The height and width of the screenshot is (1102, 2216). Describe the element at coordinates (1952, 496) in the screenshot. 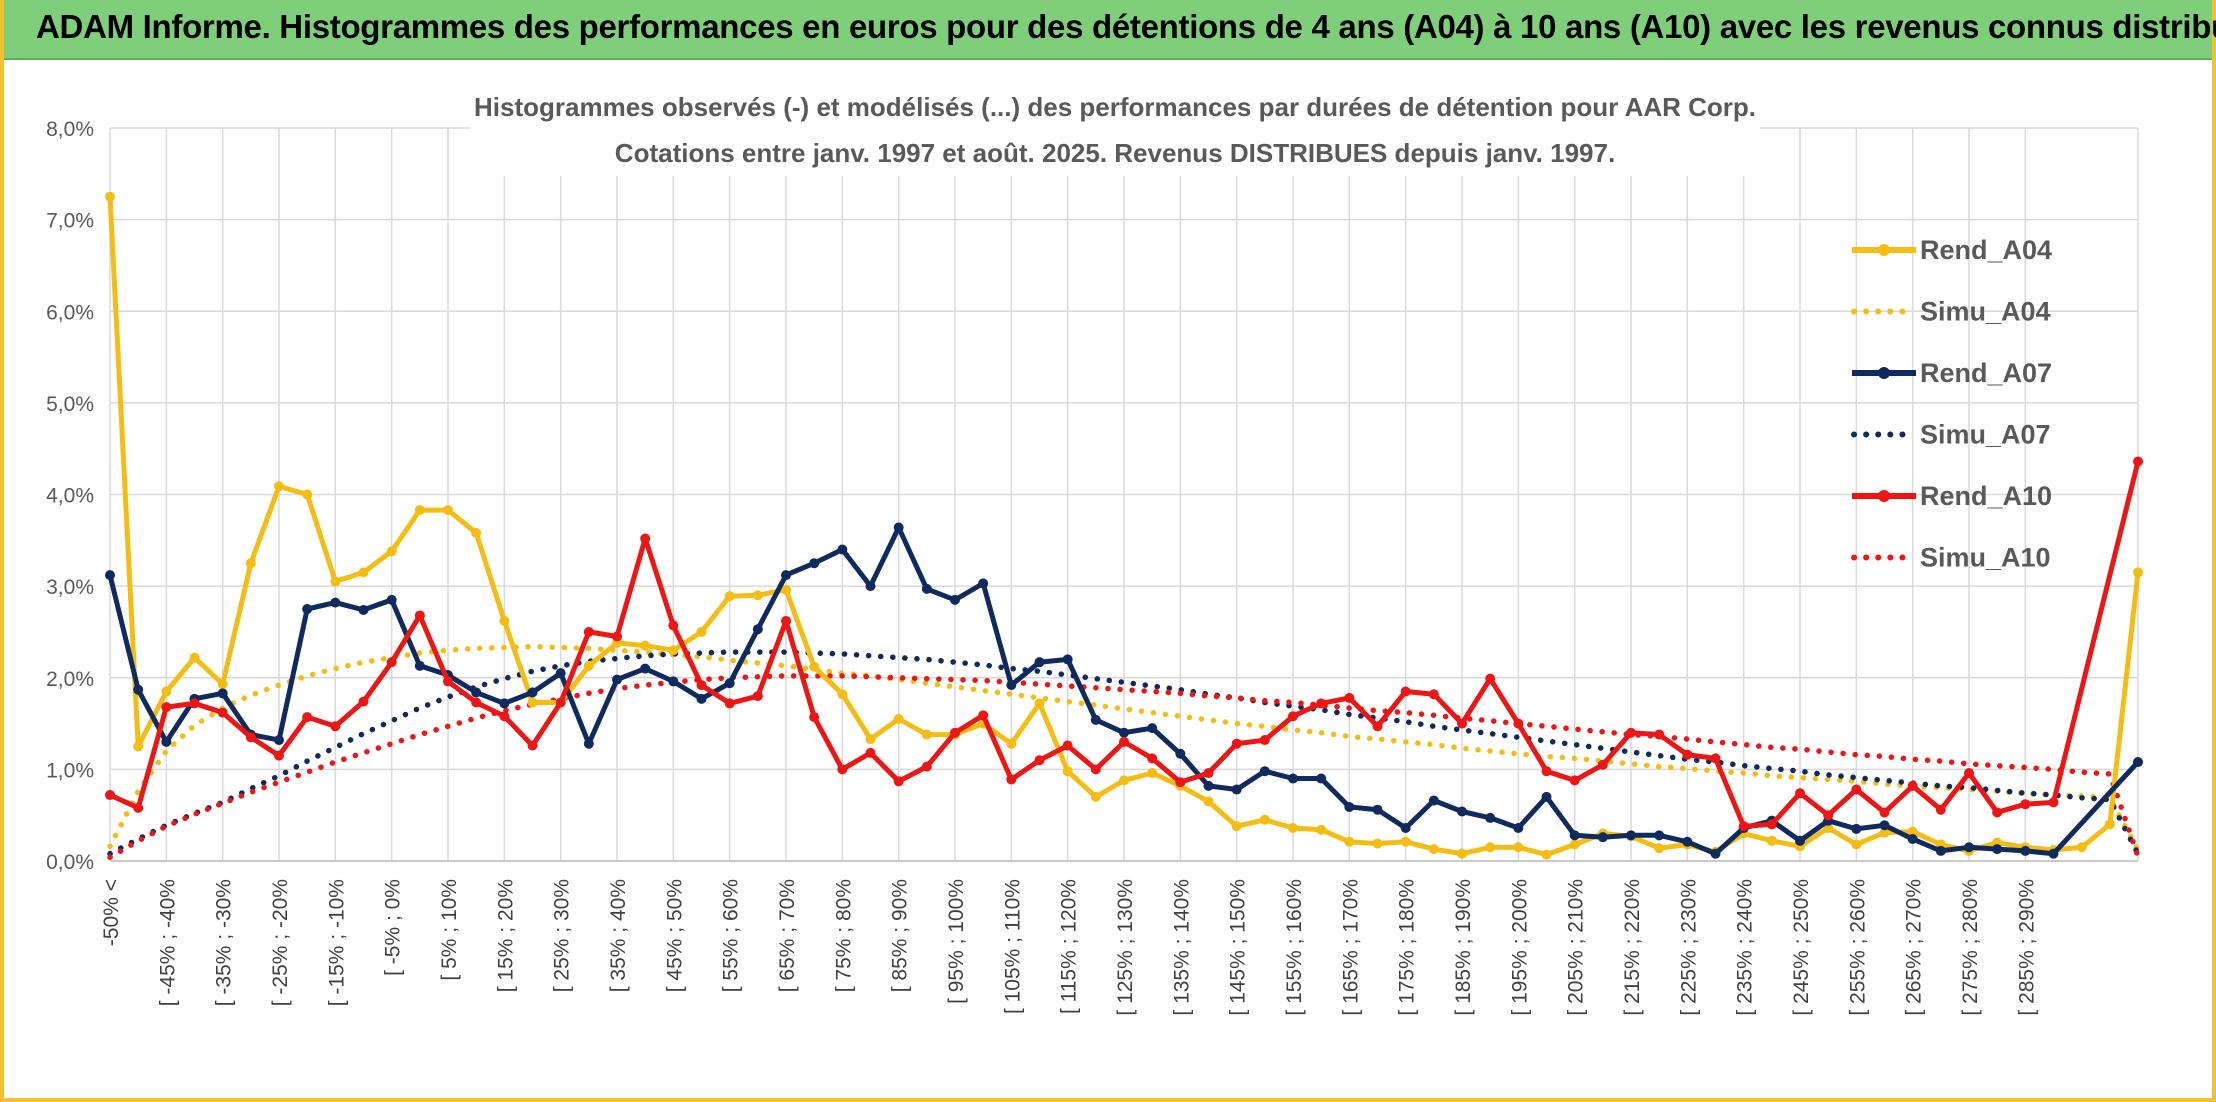

I see `legend-item: Rend_A10` at that location.